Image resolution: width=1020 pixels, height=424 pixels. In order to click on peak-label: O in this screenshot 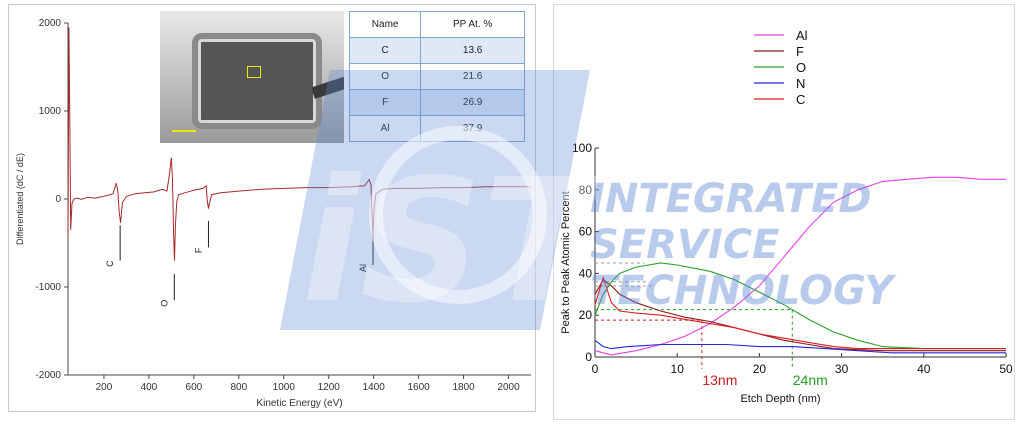, I will do `click(164, 303)`.